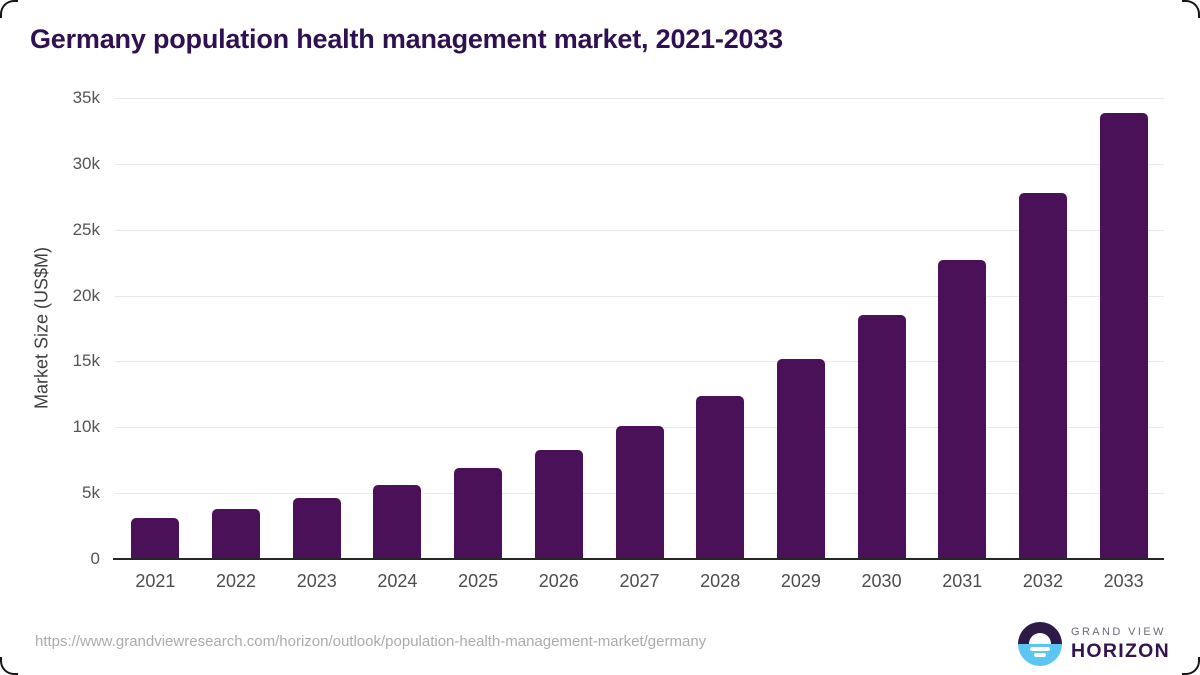 The width and height of the screenshot is (1200, 675). What do you see at coordinates (1118, 631) in the screenshot?
I see `brand-name-top: GRAND VIEW` at bounding box center [1118, 631].